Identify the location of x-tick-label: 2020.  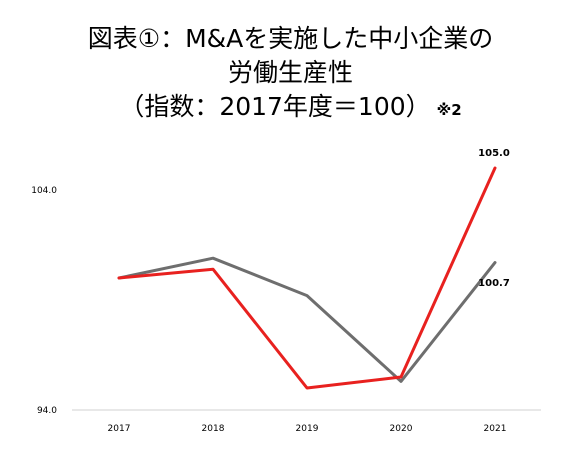
(401, 429).